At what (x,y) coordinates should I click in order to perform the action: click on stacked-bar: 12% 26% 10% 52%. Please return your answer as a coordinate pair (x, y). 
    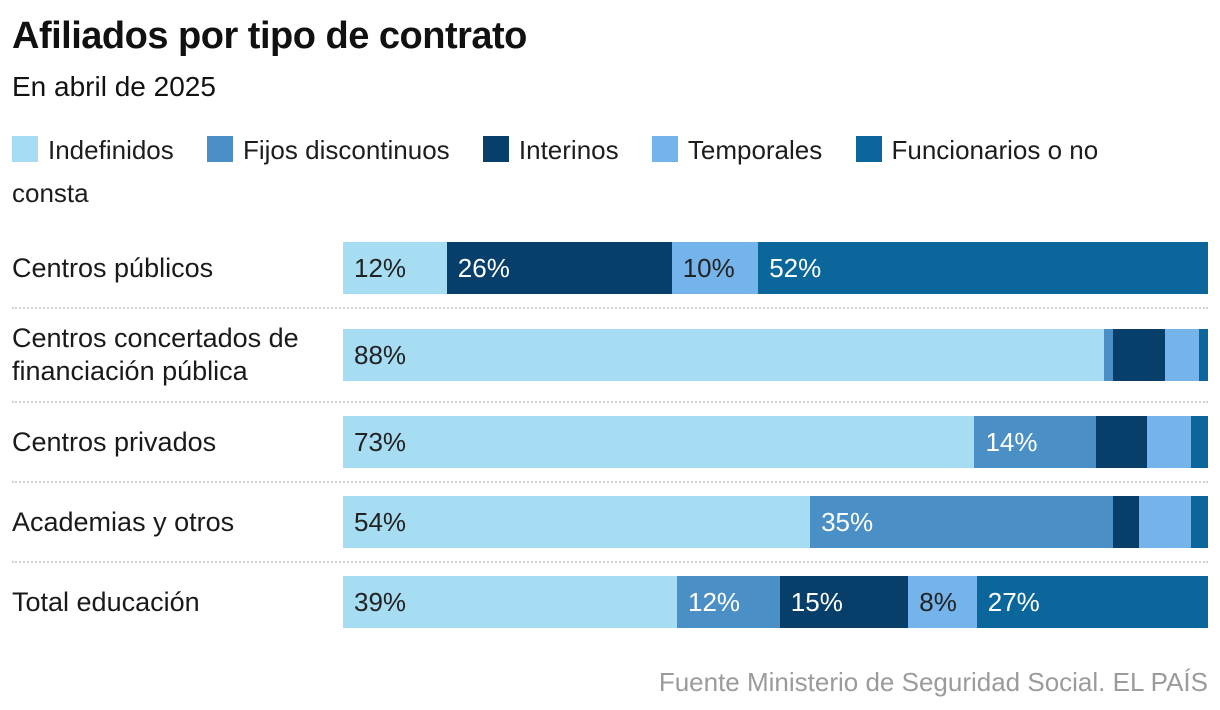
    Looking at the image, I should click on (775, 268).